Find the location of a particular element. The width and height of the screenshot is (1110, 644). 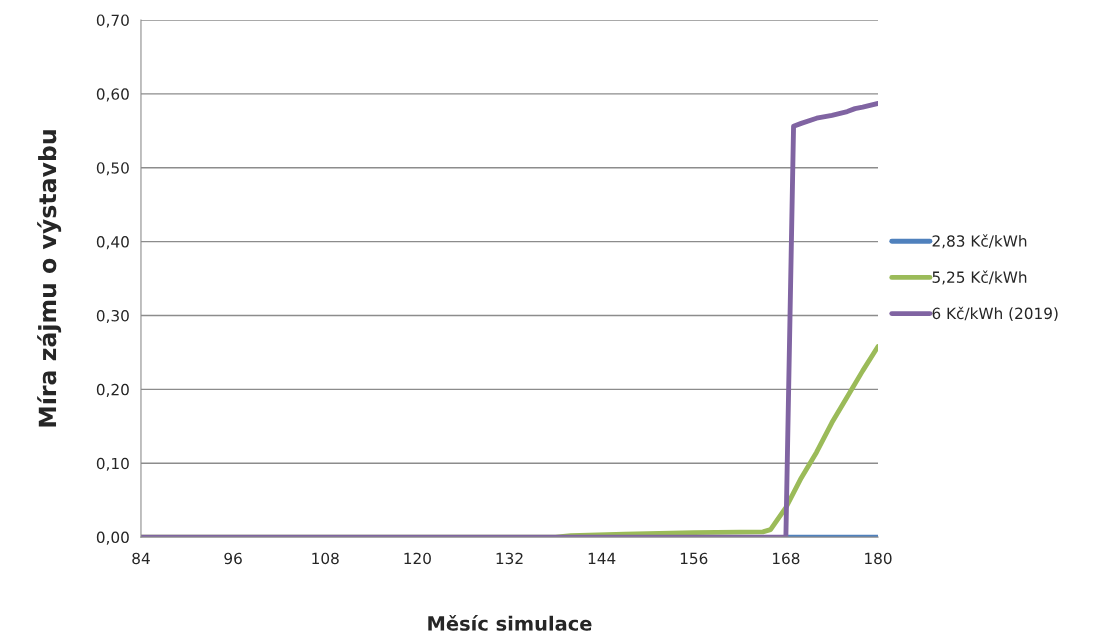

y-tick-label: 0,20 is located at coordinates (112, 390).